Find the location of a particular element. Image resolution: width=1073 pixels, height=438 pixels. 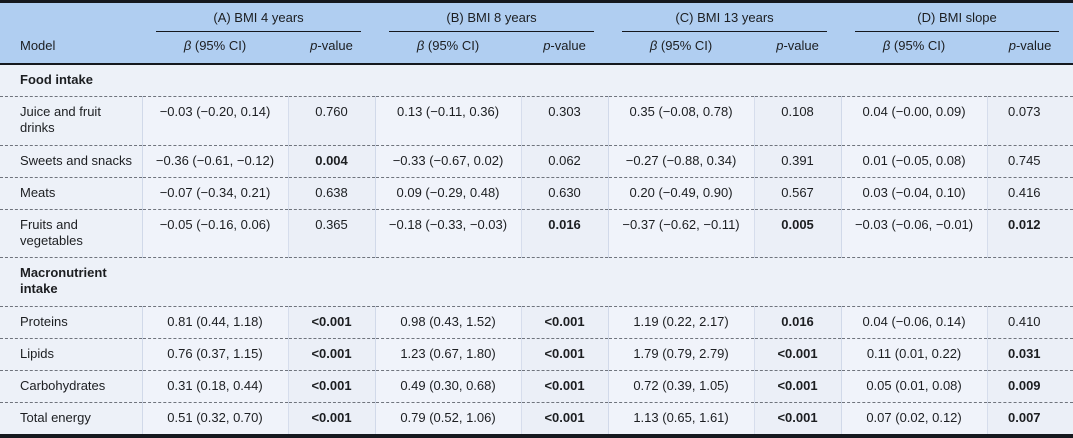

p-value: 0.004 is located at coordinates (331, 161).